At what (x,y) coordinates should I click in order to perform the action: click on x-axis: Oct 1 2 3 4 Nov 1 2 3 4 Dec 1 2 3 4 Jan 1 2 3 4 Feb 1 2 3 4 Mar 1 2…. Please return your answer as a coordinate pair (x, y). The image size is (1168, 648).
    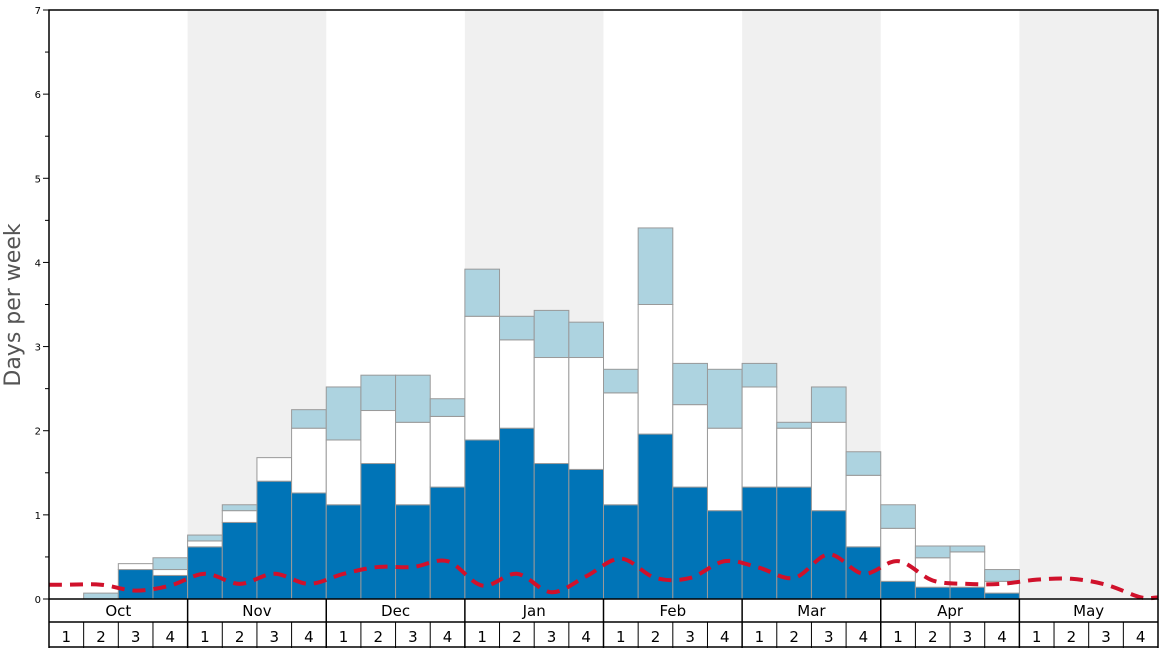
    Looking at the image, I should click on (603, 623).